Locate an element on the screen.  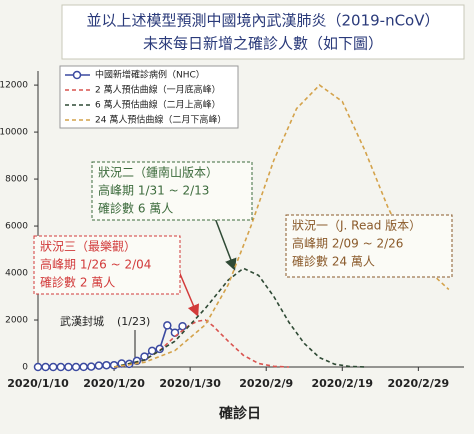
legend-label: 6 萬人預估曲線（二月上高峰） is located at coordinates (158, 105).